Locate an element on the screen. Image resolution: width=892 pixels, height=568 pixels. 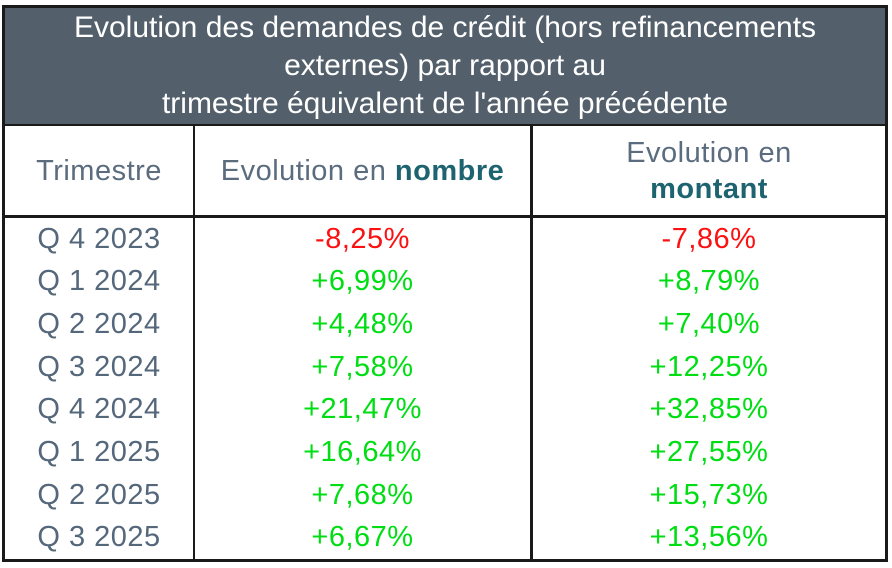
montant-value: +32,85% is located at coordinates (707, 410).